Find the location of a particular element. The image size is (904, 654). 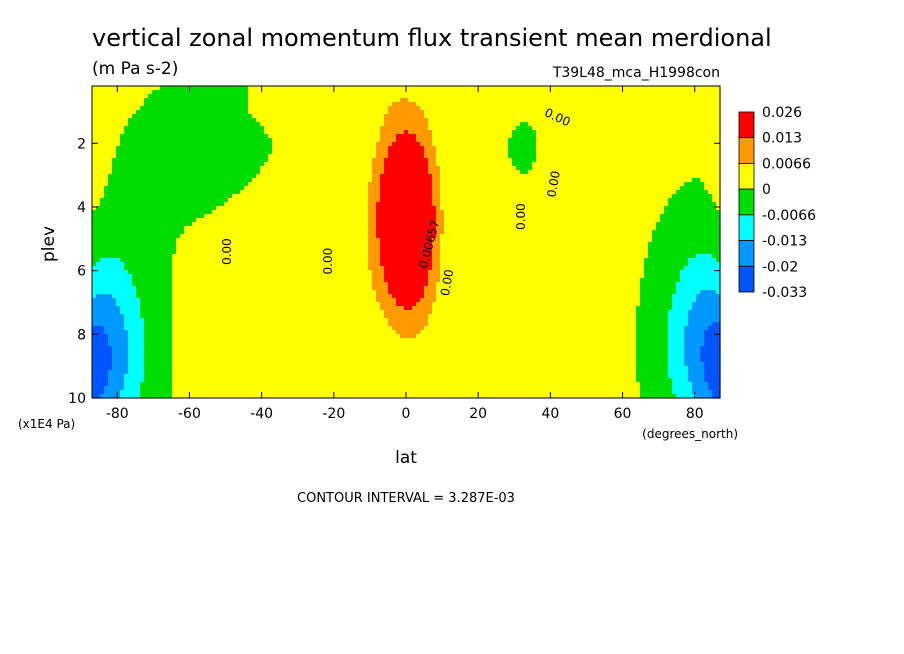

colorbar-label: 0 is located at coordinates (766, 190).